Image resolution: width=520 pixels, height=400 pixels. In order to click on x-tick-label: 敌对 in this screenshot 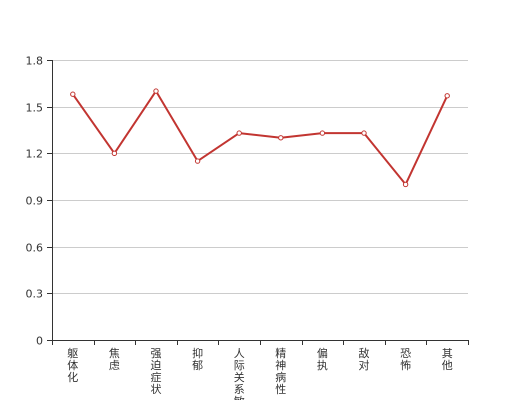, I will do `click(364, 359)`.